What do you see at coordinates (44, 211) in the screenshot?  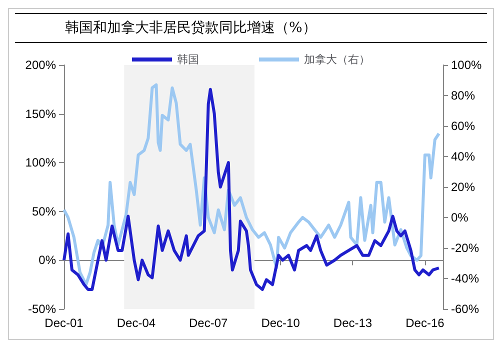 I see `y-tick-label: 50%` at bounding box center [44, 211].